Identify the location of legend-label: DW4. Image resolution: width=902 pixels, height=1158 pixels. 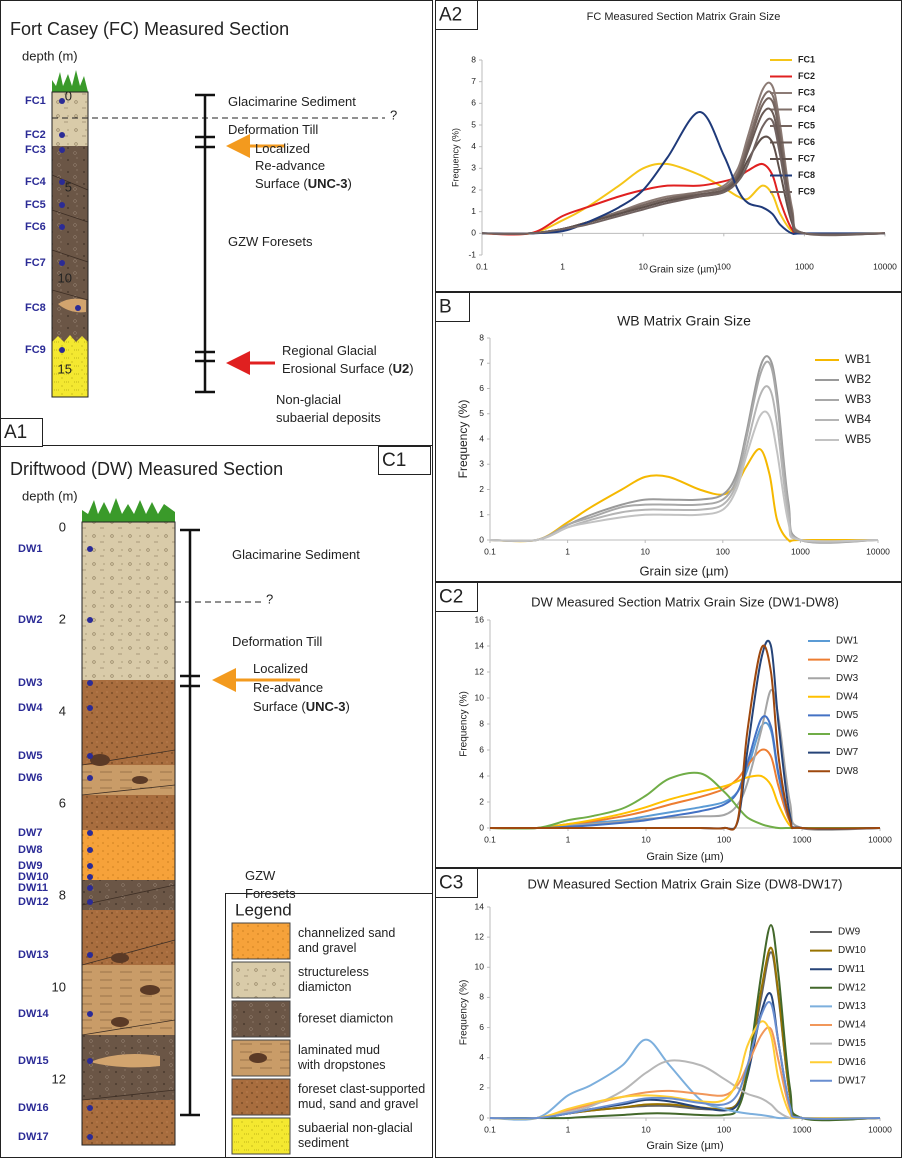
(847, 696).